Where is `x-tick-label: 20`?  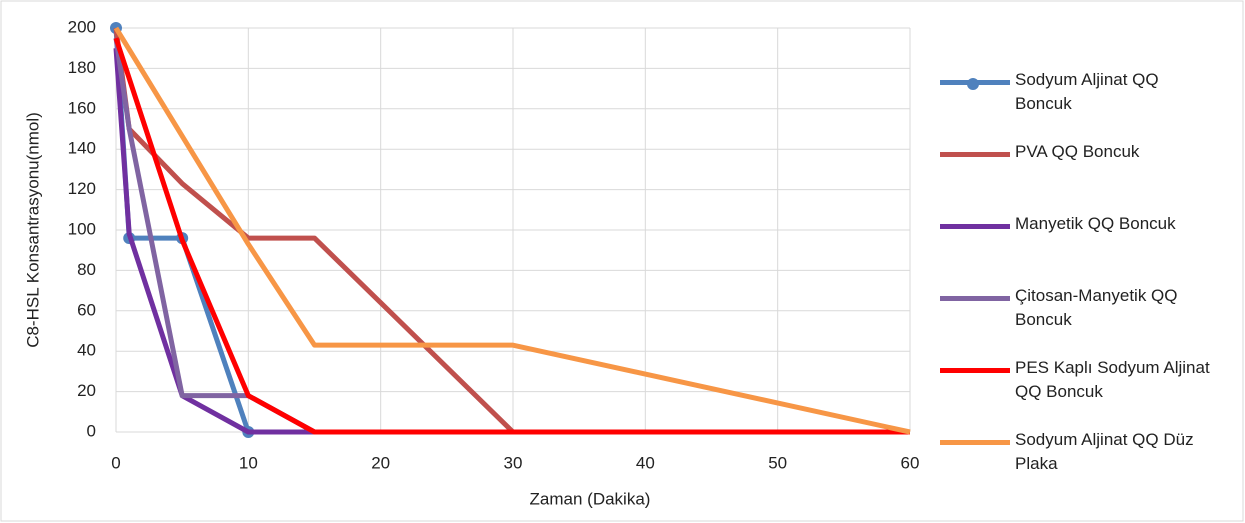 x-tick-label: 20 is located at coordinates (380, 462).